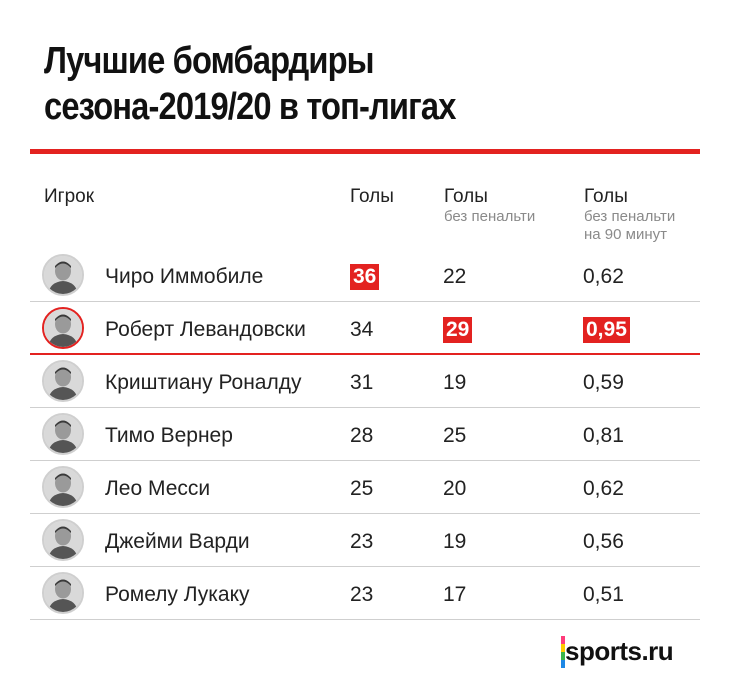 The width and height of the screenshot is (730, 700). Describe the element at coordinates (69, 196) in the screenshot. I see `header-player: Игрок` at that location.